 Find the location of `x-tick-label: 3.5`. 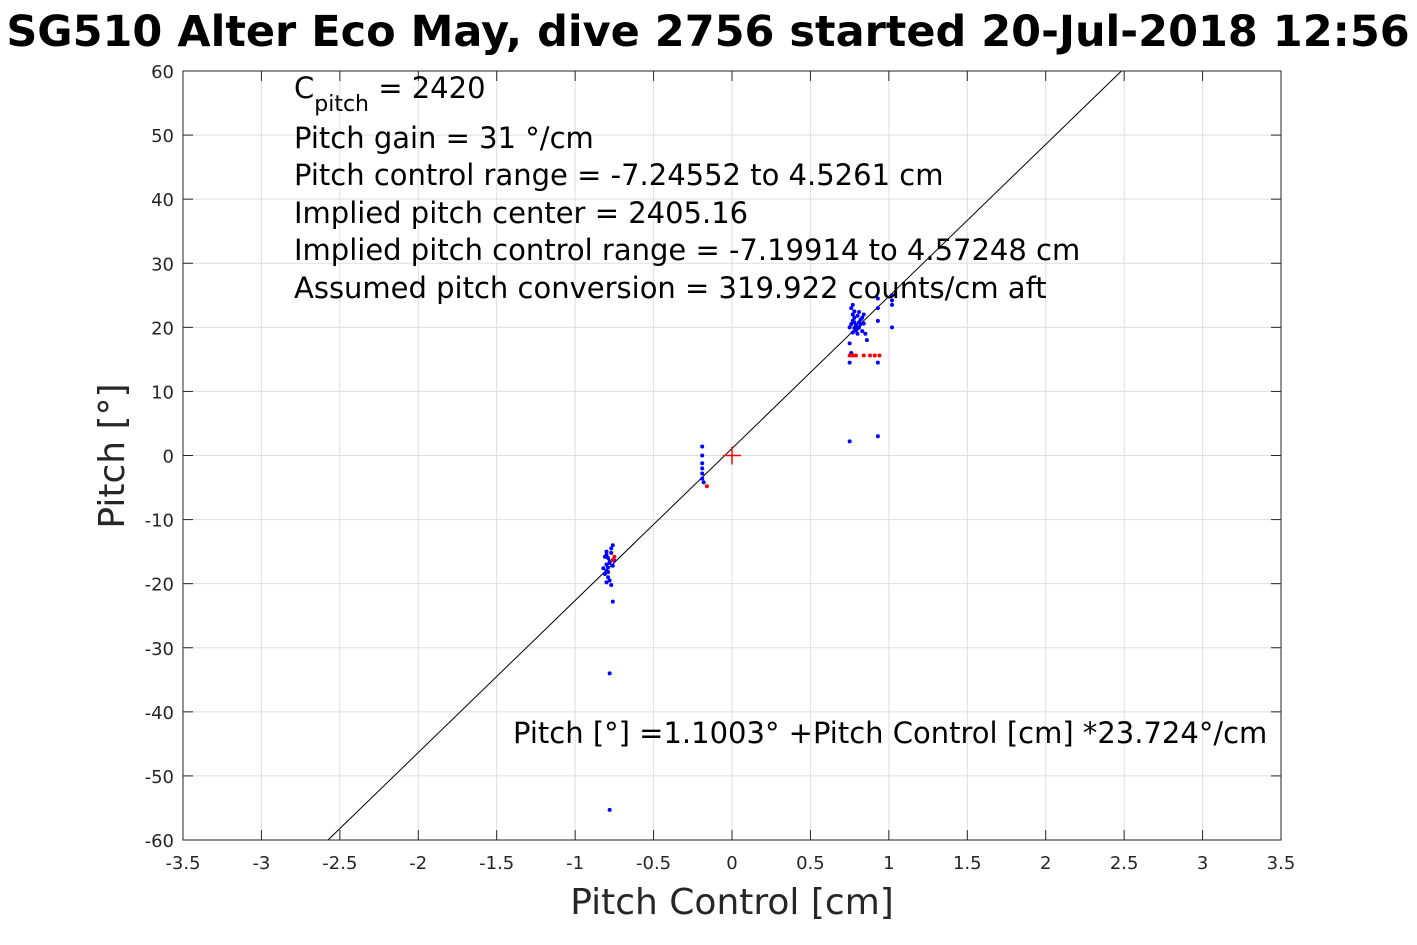

x-tick-label: 3.5 is located at coordinates (1281, 863).